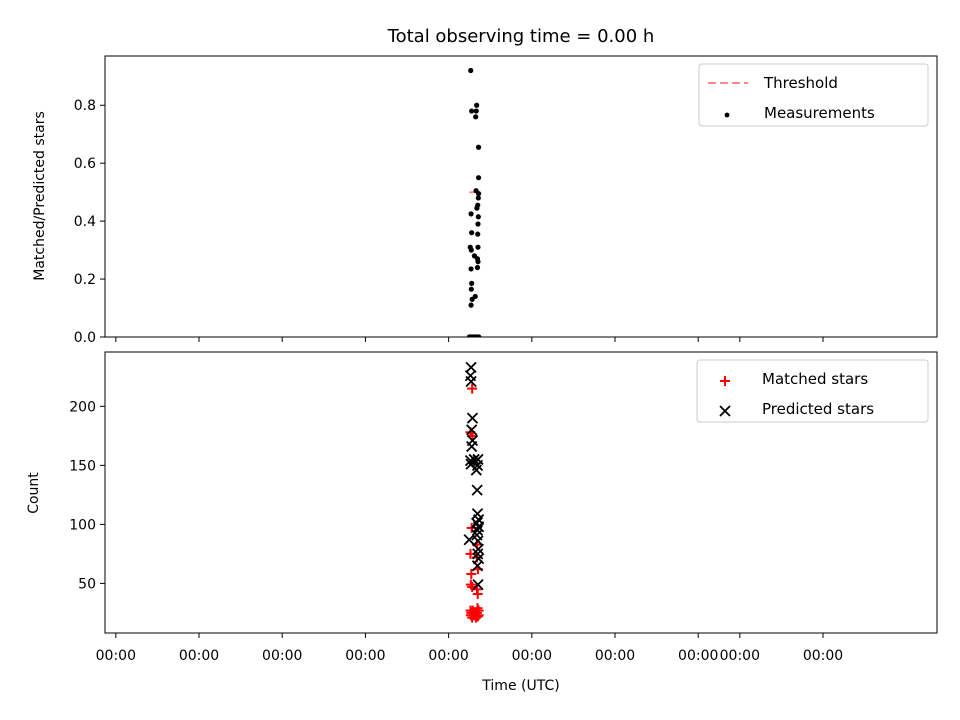  Describe the element at coordinates (82, 407) in the screenshot. I see `y-tick-label: 200` at that location.